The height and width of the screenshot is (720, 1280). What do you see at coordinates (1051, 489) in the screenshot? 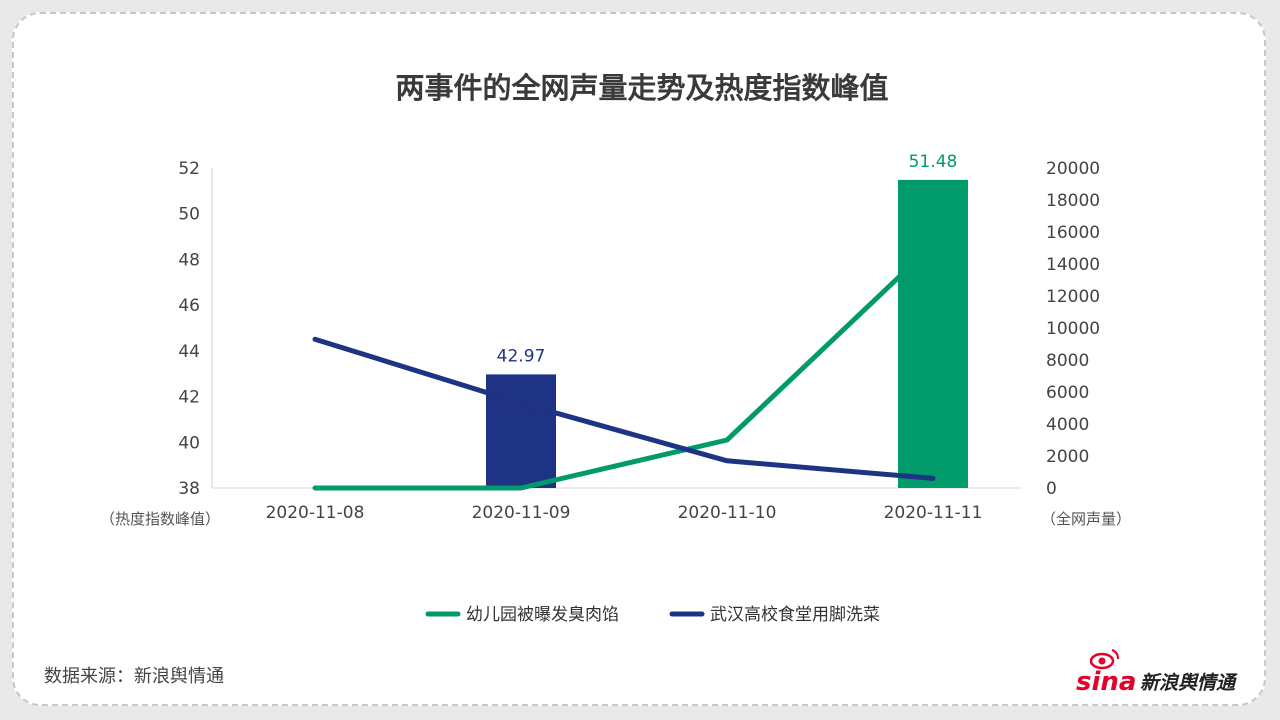
I see `right-tick-label: 0` at bounding box center [1051, 489].